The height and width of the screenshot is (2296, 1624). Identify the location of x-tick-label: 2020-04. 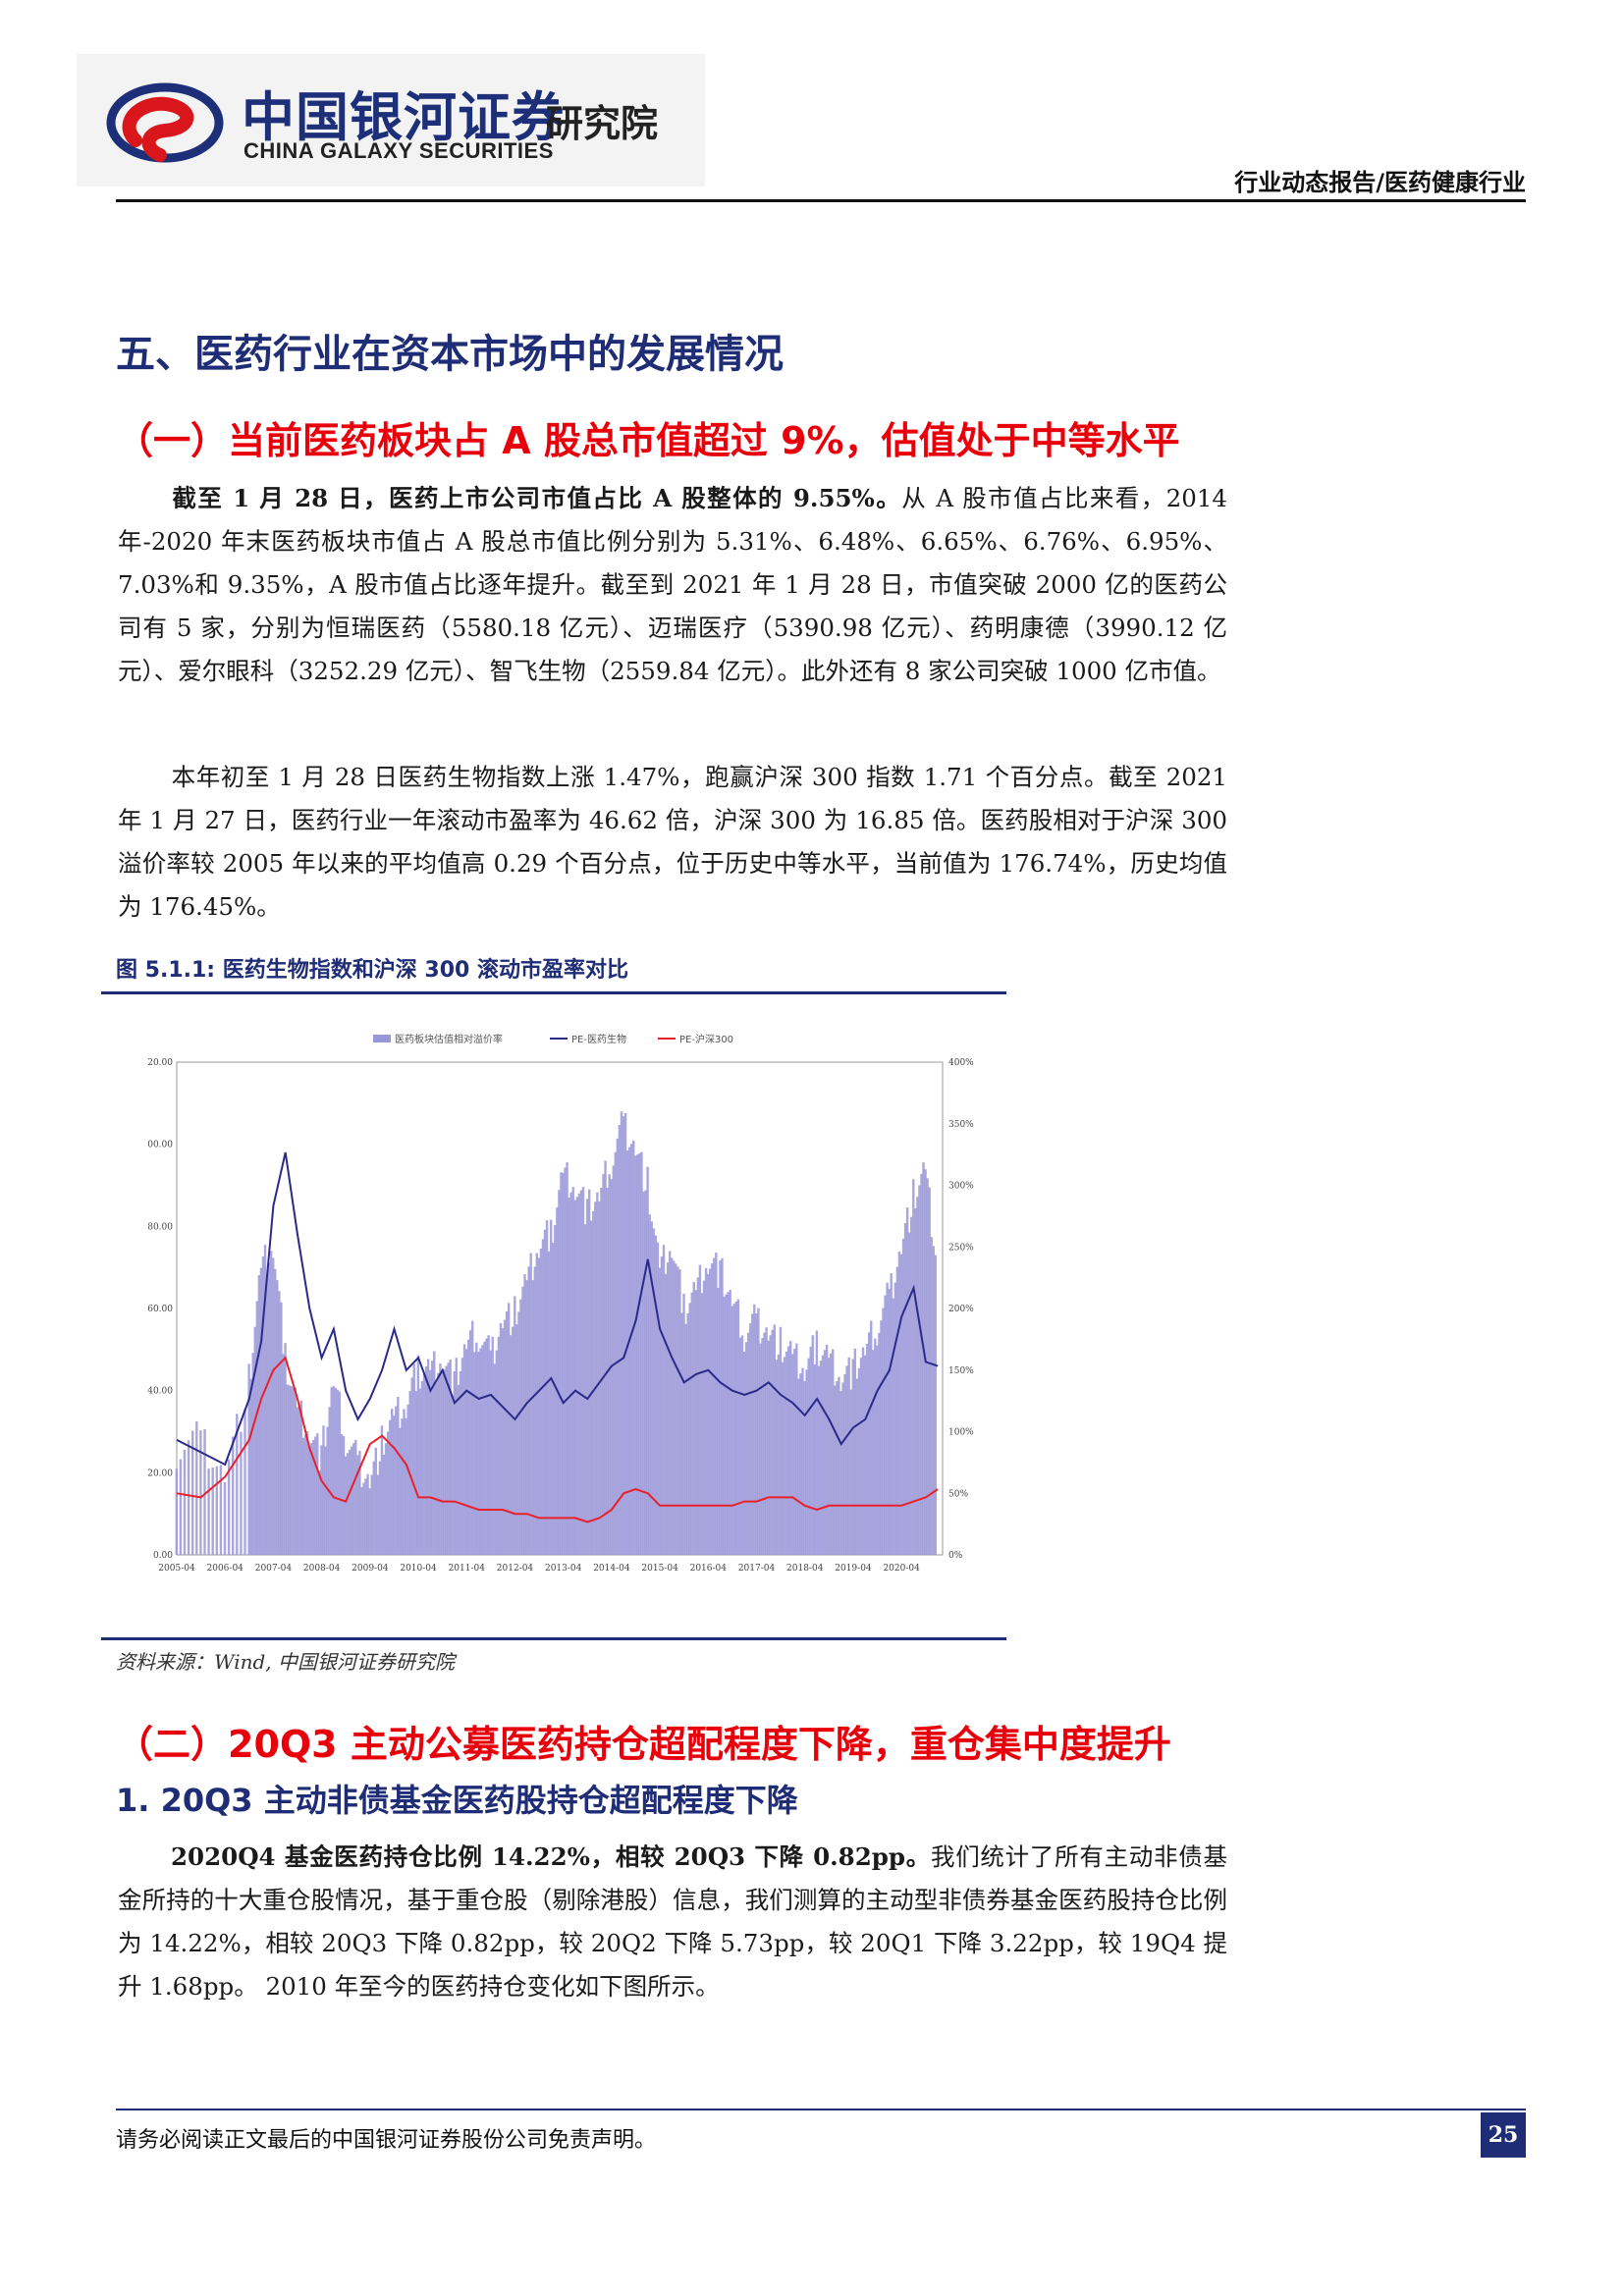
(901, 1569).